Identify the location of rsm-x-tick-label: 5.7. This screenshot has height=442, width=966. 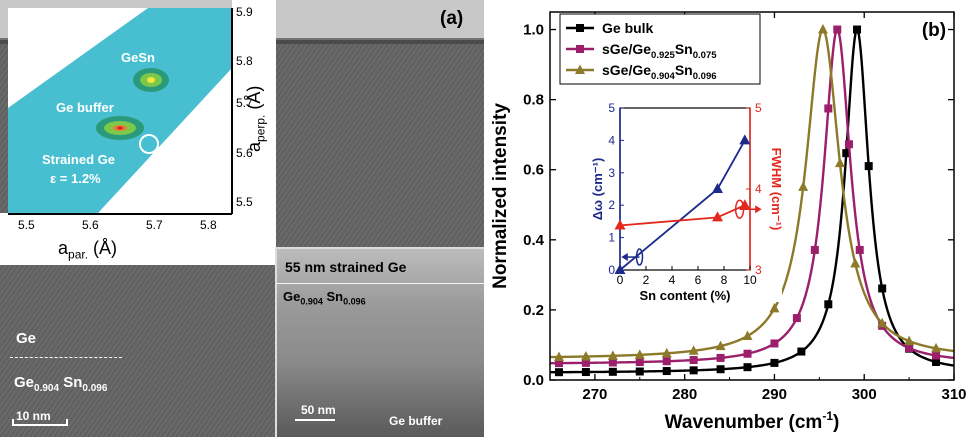
(154, 225).